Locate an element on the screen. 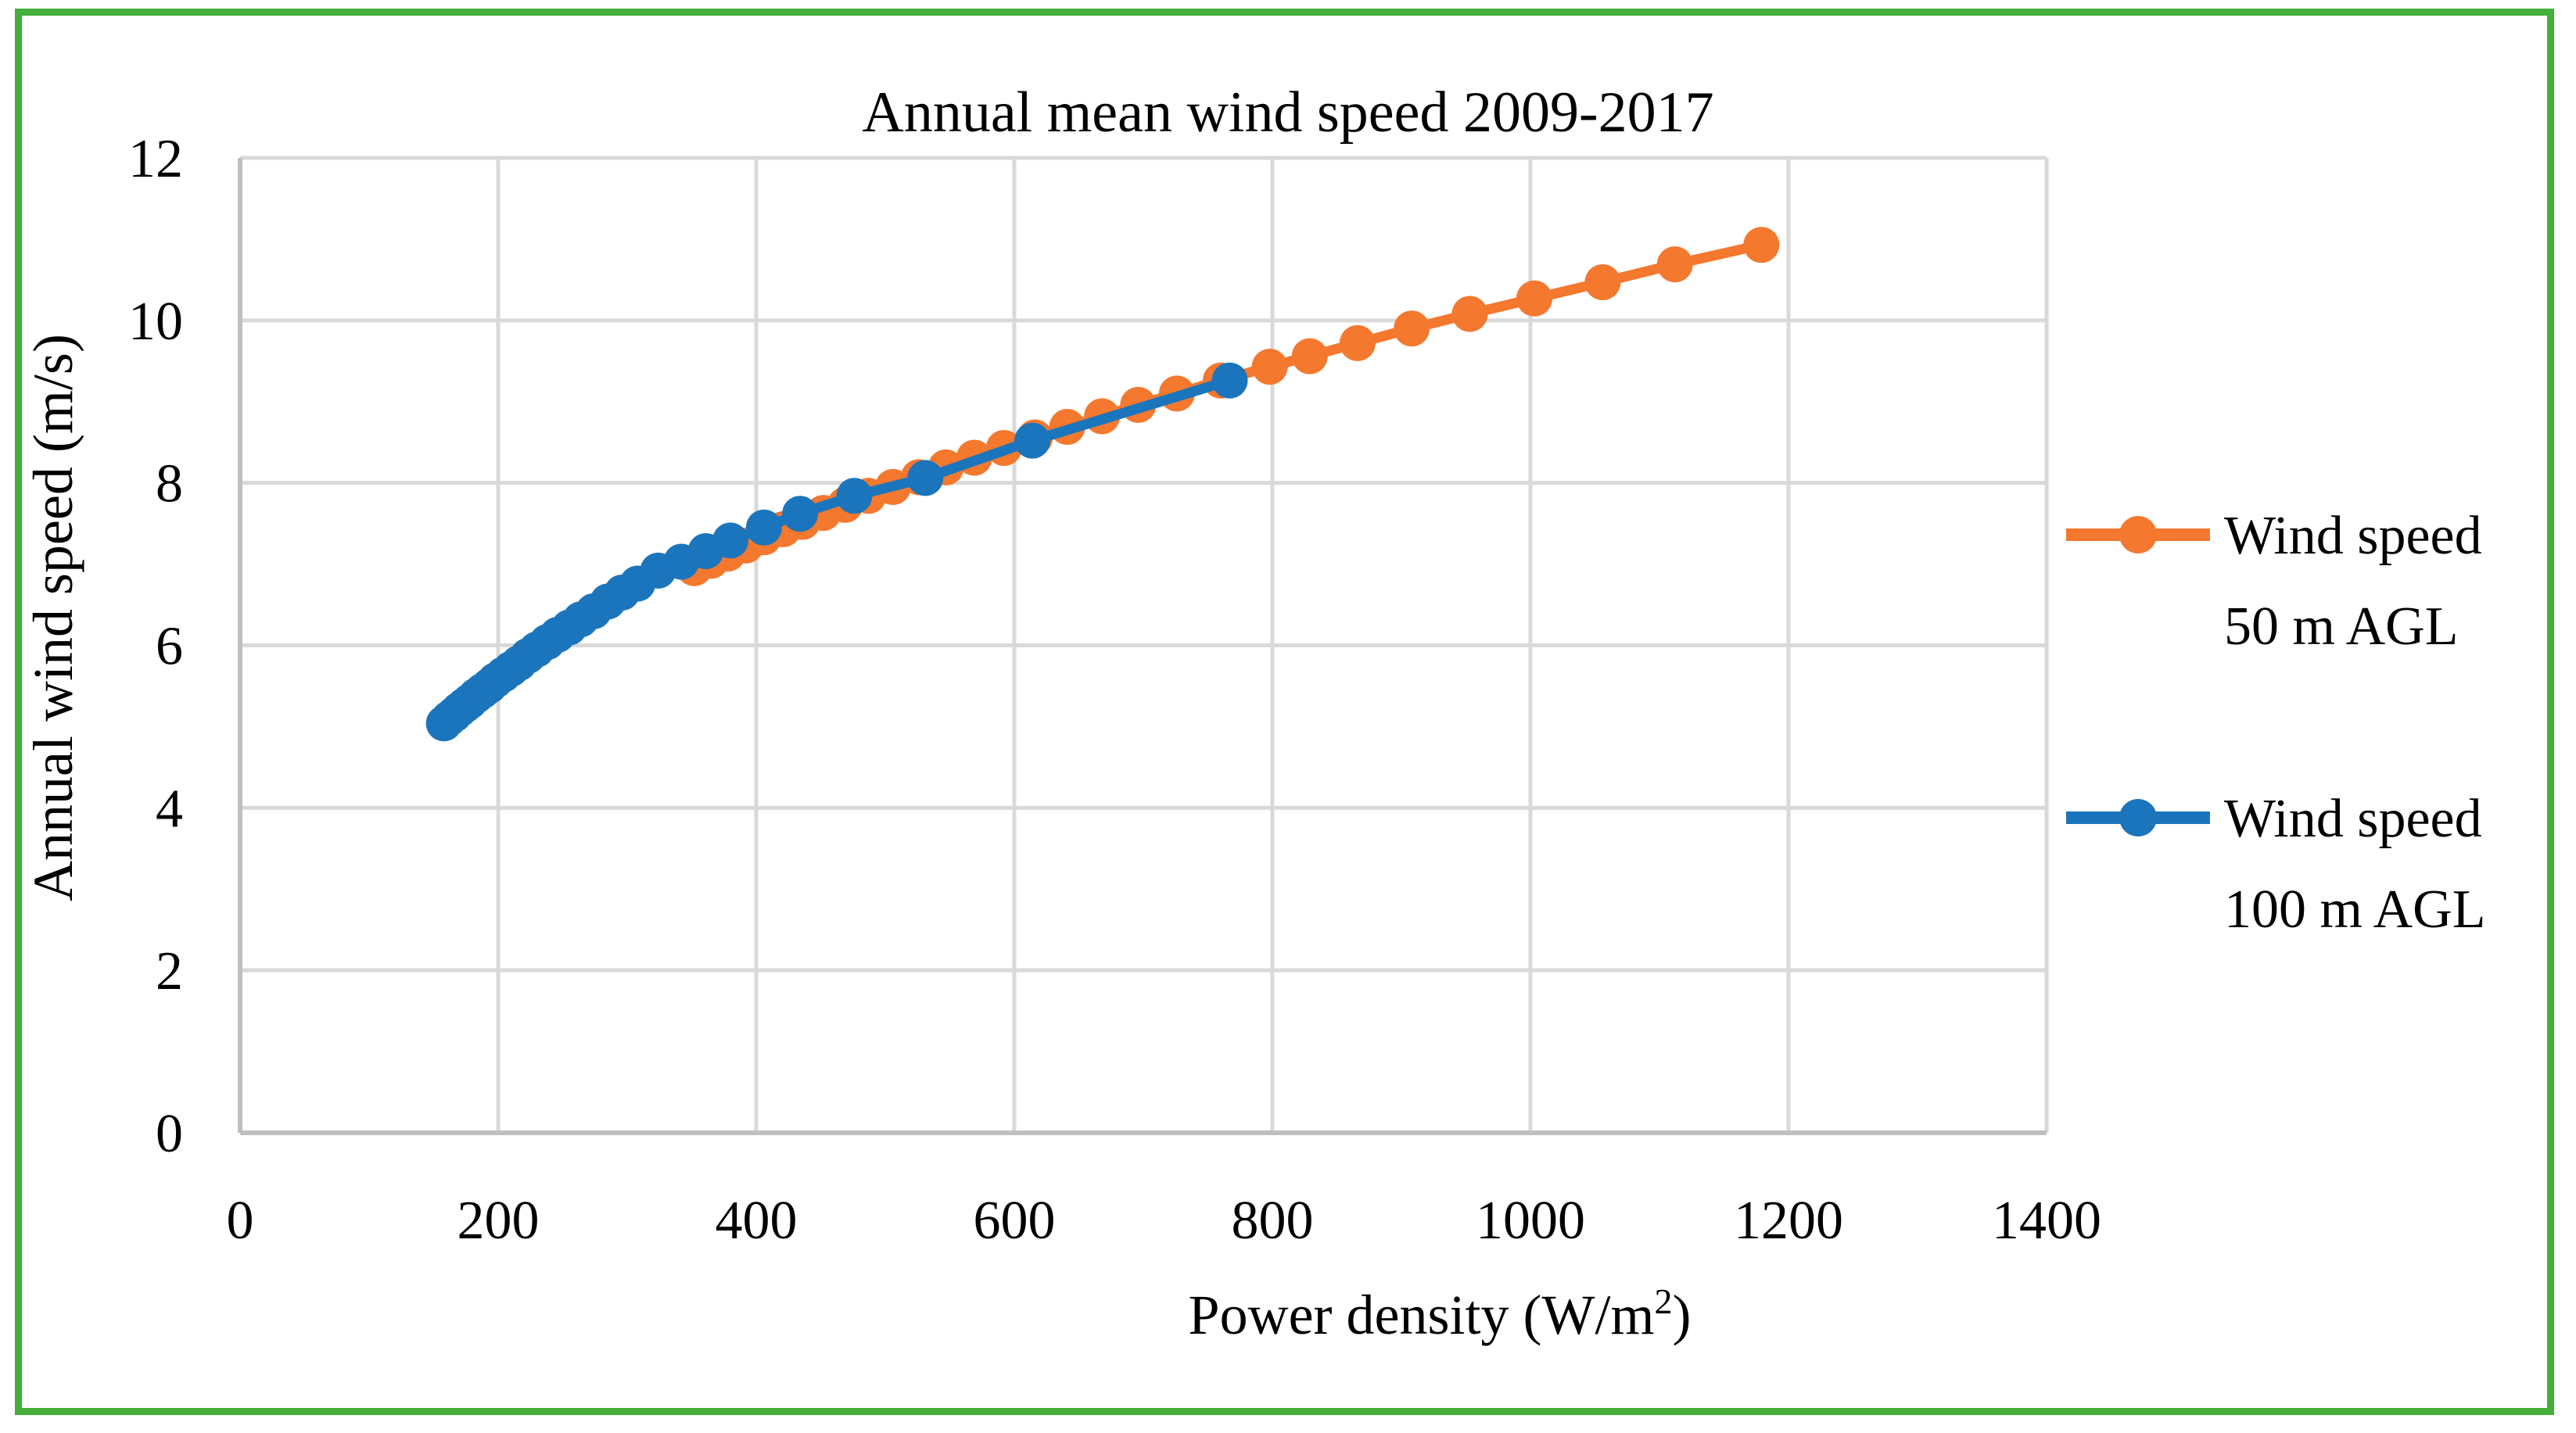 The image size is (2576, 1433). series-50m-agl is located at coordinates (1228, 406).